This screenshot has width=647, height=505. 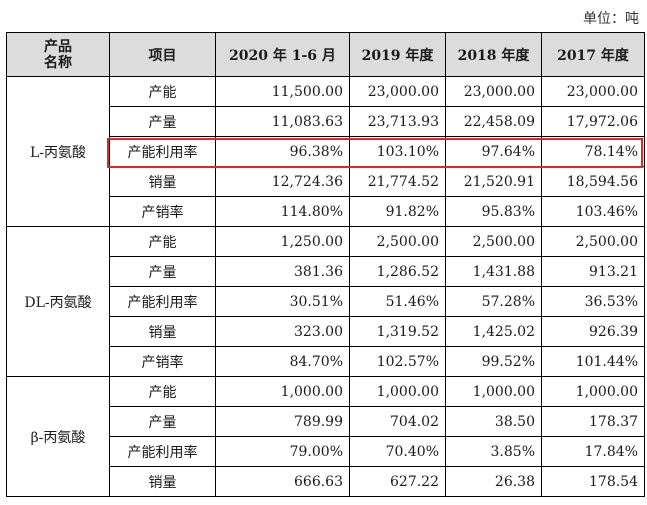 What do you see at coordinates (282, 54) in the screenshot?
I see `header-2020h1: 2020 年 1-6 月` at bounding box center [282, 54].